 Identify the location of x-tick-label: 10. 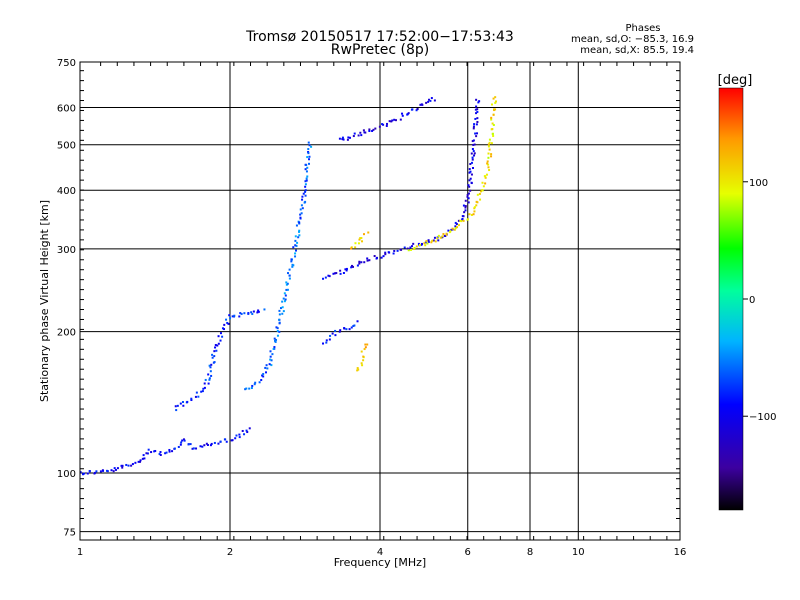
(578, 552).